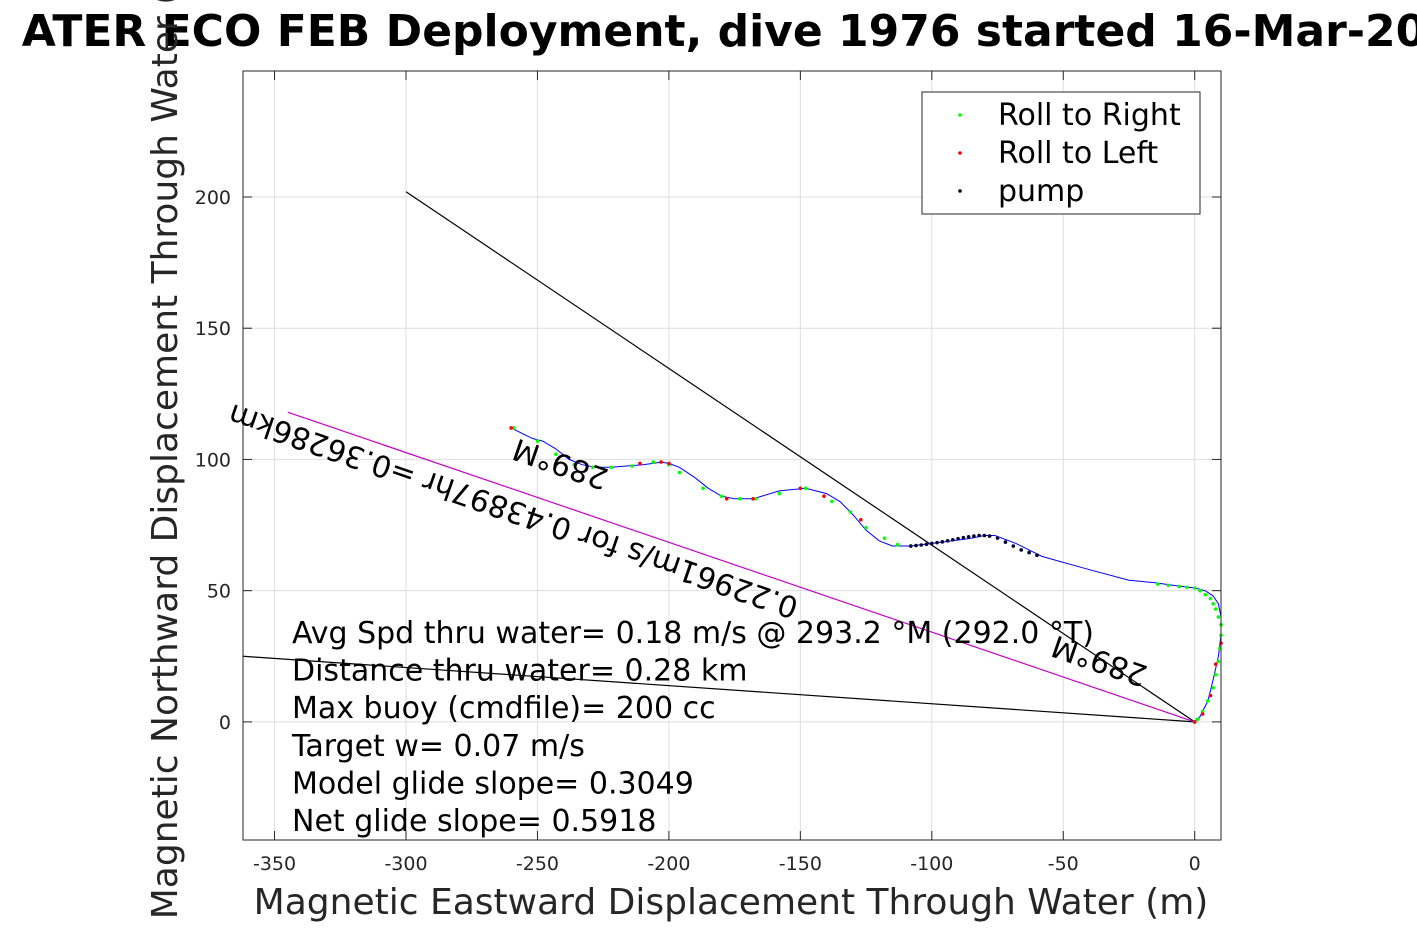 The width and height of the screenshot is (1417, 945). I want to click on x-tick-label: -300, so click(405, 864).